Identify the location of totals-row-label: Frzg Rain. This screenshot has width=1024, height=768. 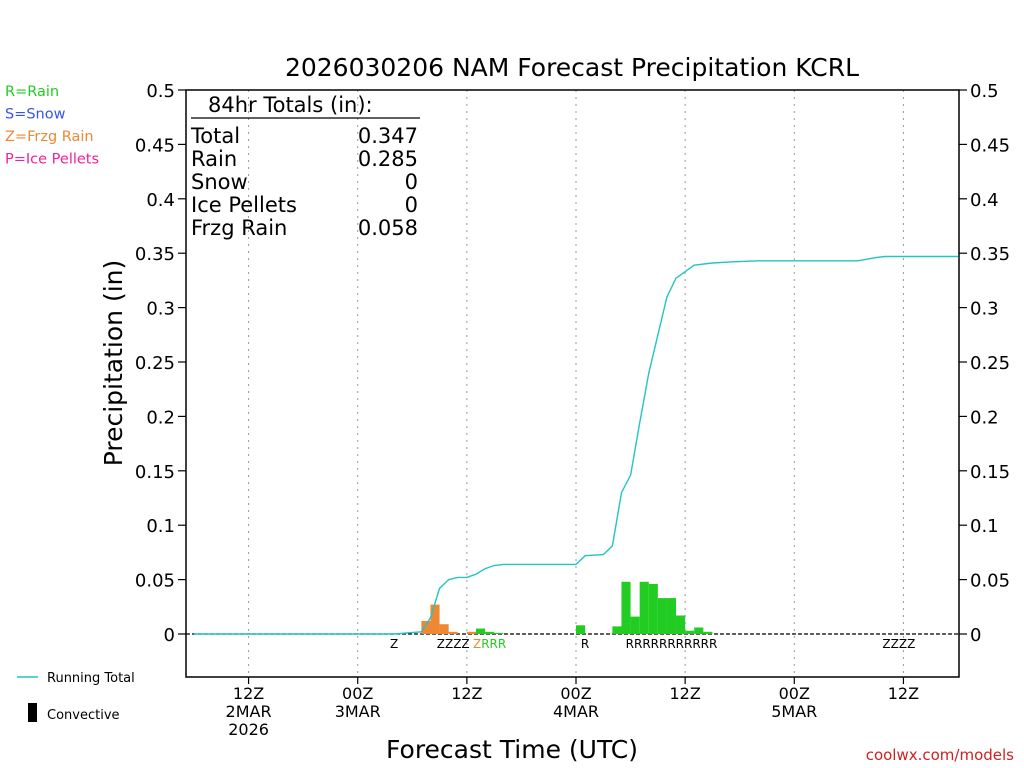
(239, 228).